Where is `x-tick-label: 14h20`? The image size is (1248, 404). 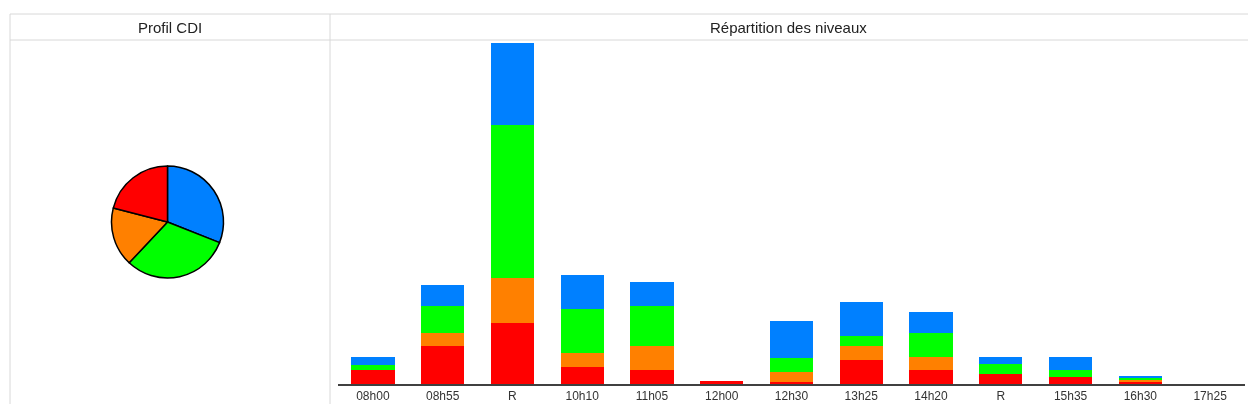
x-tick-label: 14h20 is located at coordinates (931, 396).